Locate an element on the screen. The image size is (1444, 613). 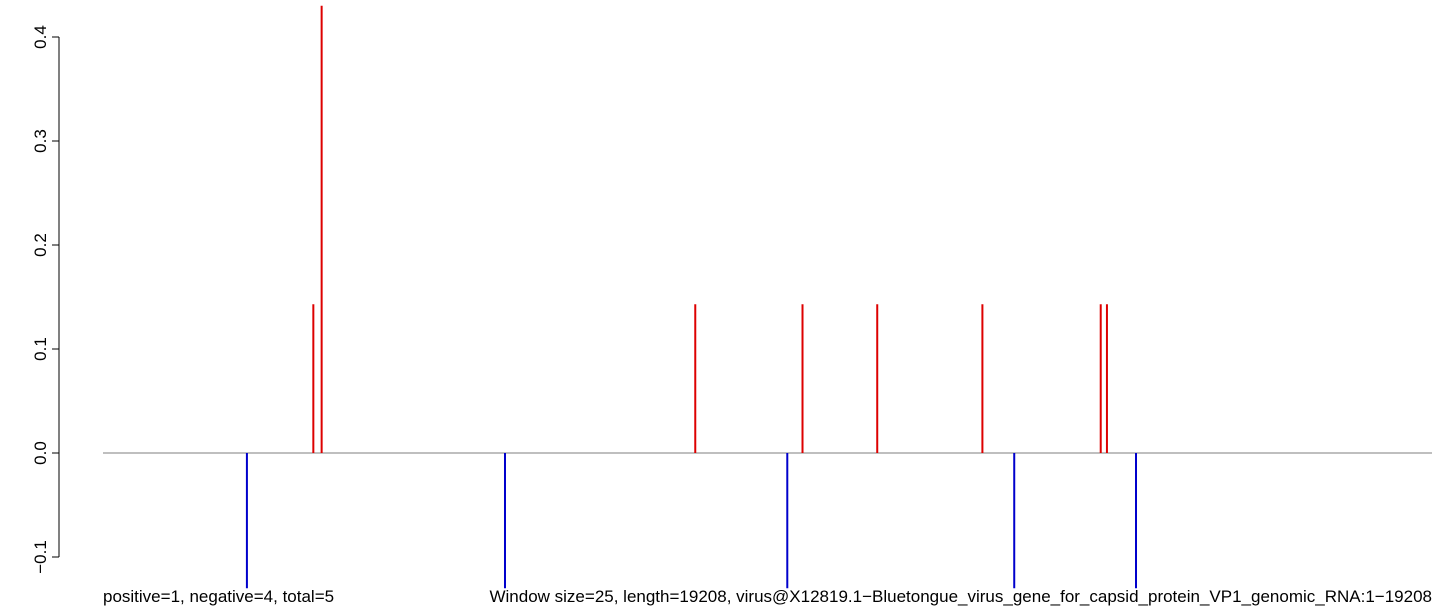
y-tick-label-1: 0.0 is located at coordinates (40, 453).